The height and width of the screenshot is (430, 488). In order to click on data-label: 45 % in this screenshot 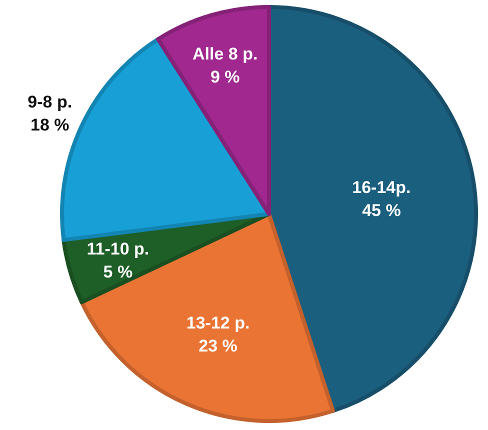, I will do `click(381, 210)`.